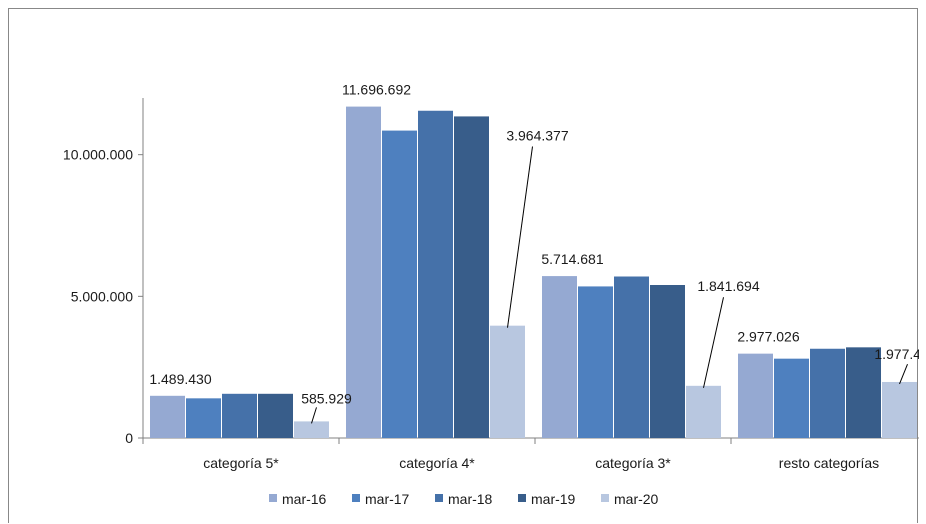 The width and height of the screenshot is (926, 524). What do you see at coordinates (470, 499) in the screenshot?
I see `legend-label: mar-18` at bounding box center [470, 499].